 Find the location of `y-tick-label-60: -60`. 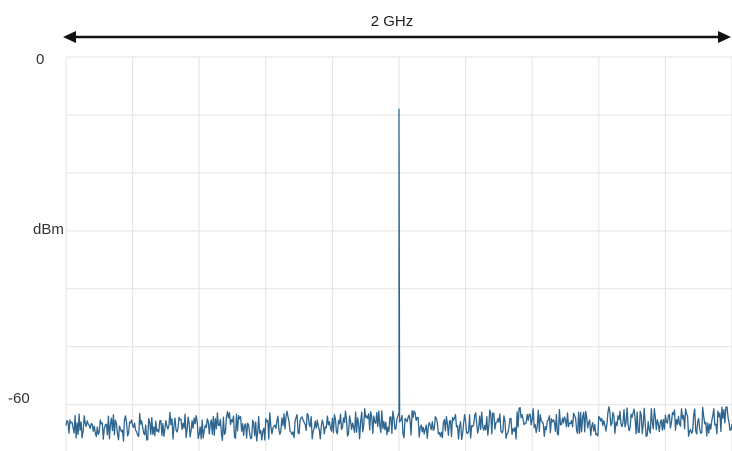

y-tick-label-60: -60 is located at coordinates (19, 398).